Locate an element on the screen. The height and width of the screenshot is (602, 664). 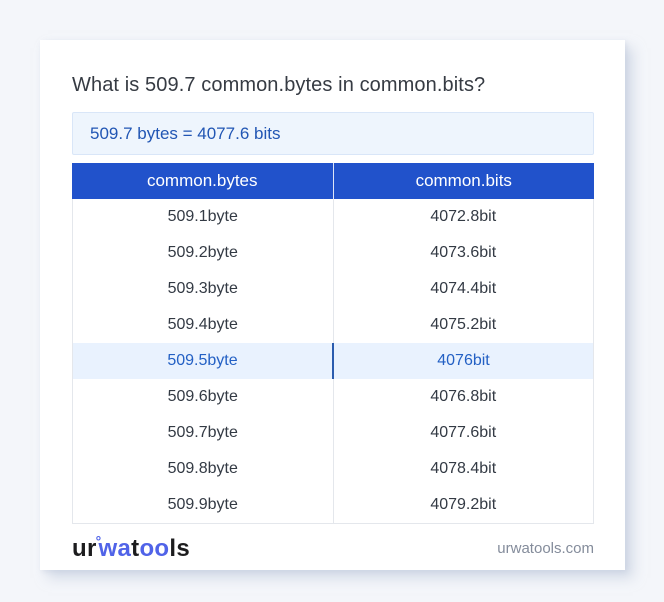
table-row: 509.3byte 4074.4bit is located at coordinates (333, 289).